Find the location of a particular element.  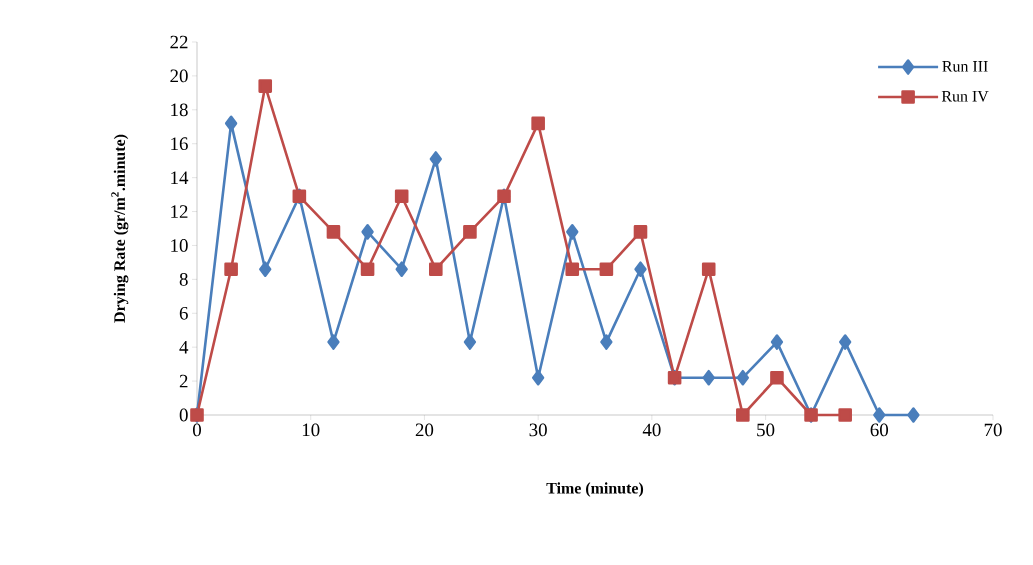

x-axis-title: Time (minute) is located at coordinates (595, 489).